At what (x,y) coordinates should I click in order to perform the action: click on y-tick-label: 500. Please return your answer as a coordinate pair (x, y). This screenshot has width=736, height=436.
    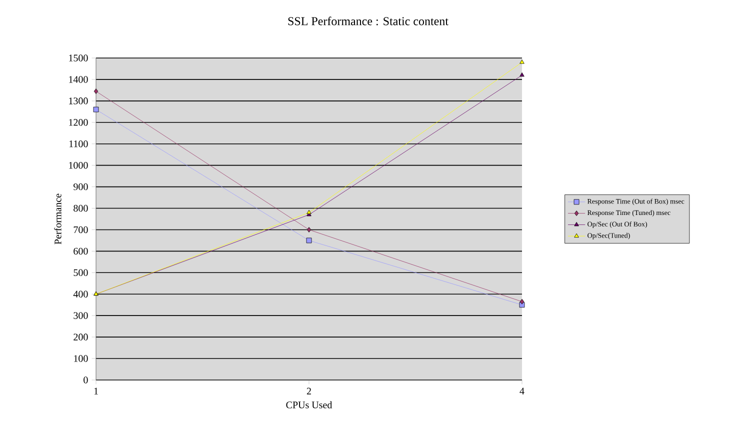
    Looking at the image, I should click on (81, 272).